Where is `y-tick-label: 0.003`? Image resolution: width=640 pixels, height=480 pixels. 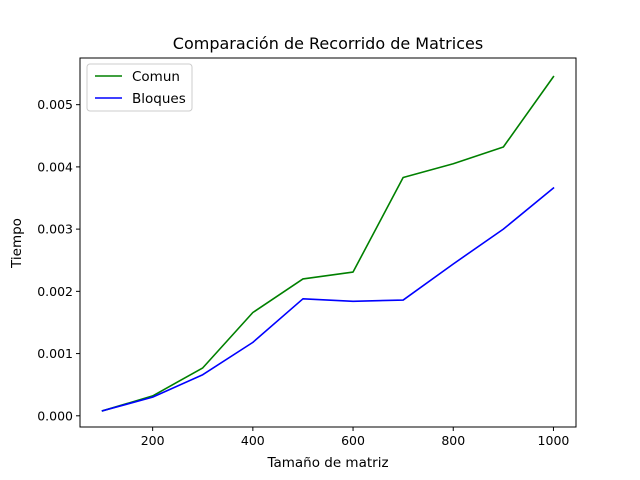
y-tick-label: 0.003 is located at coordinates (55, 229).